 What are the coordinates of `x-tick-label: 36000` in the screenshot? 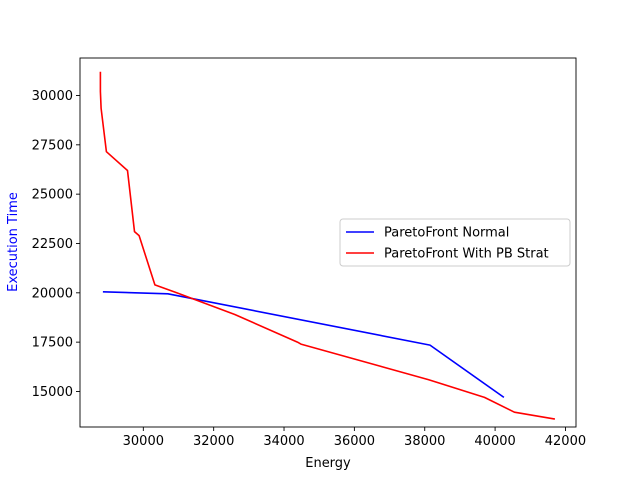 It's located at (354, 441).